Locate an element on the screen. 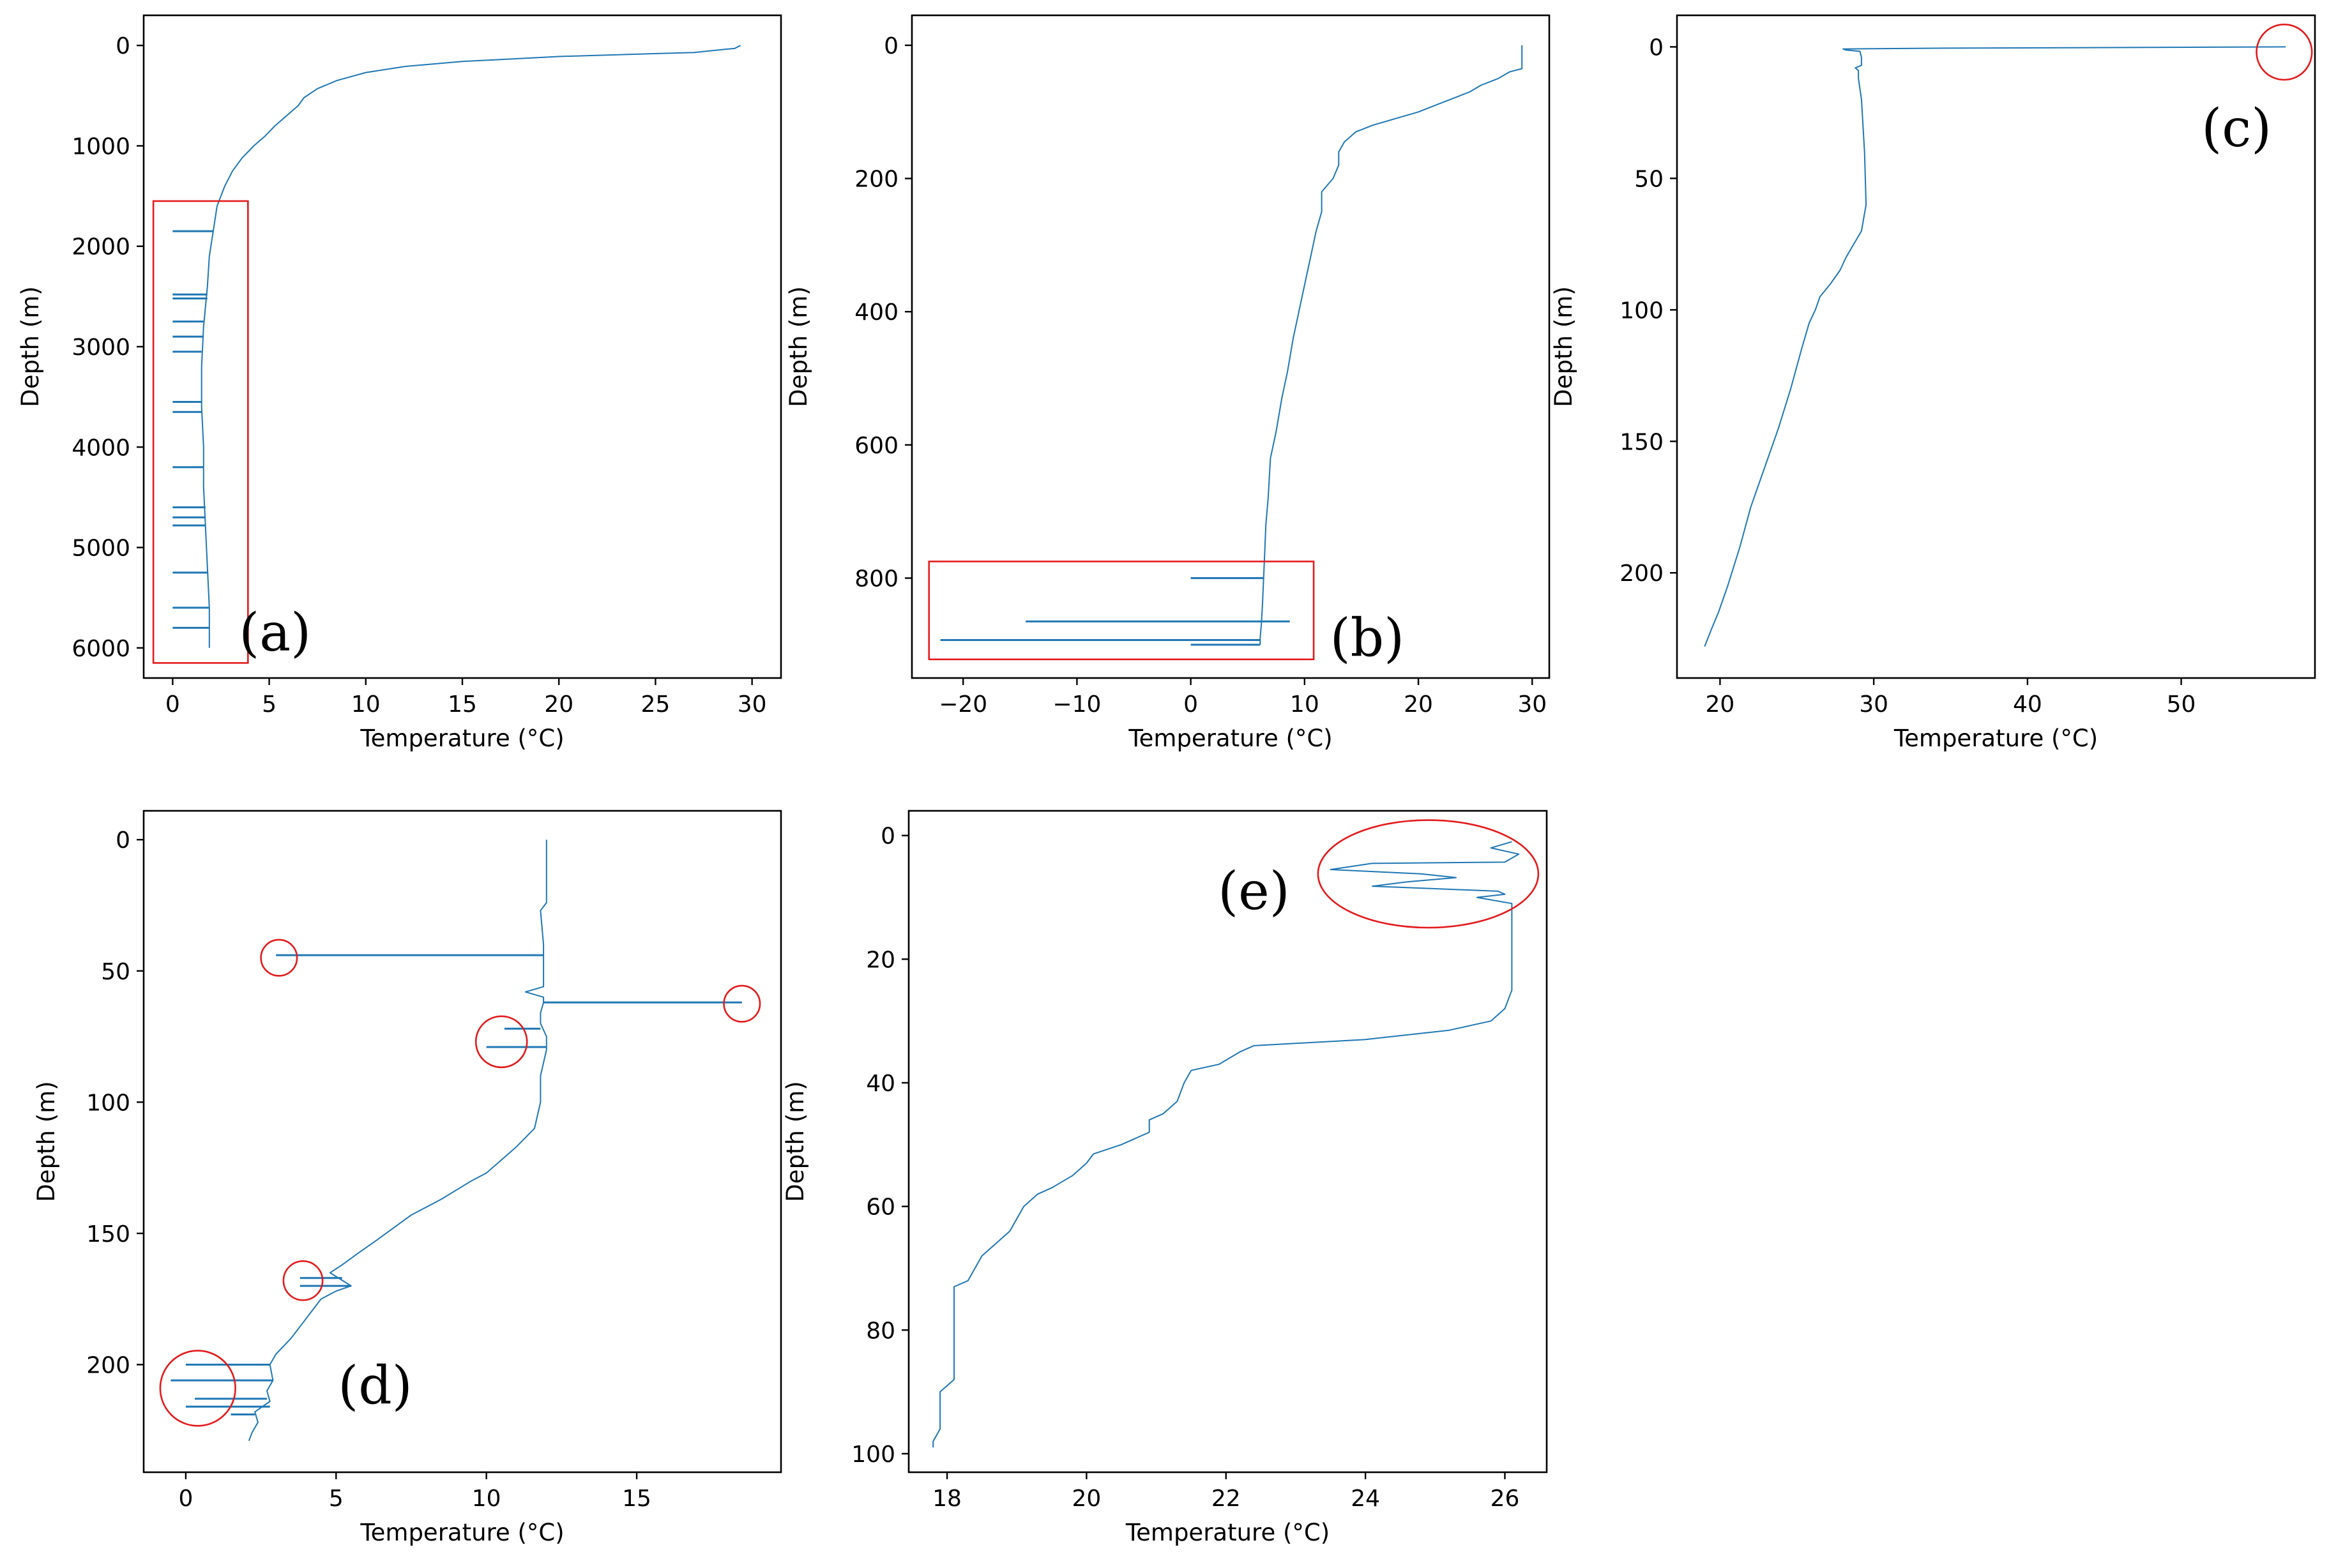  profile-line-b is located at coordinates (1391, 345).